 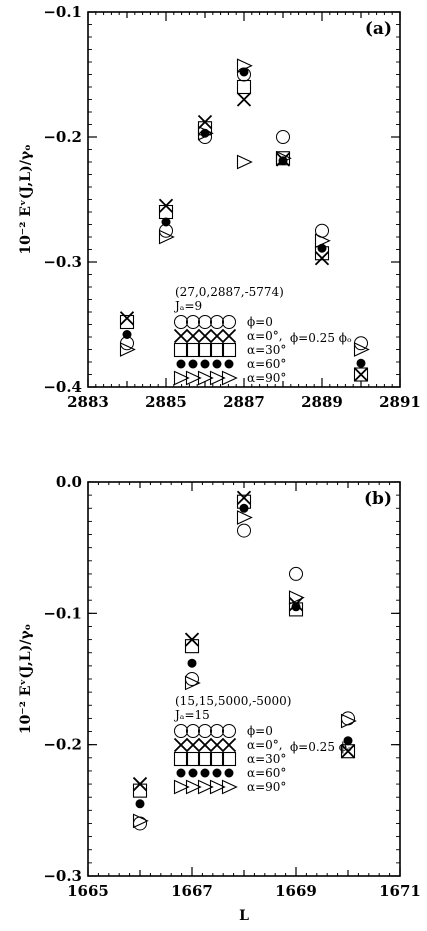 What do you see at coordinates (166, 402) in the screenshot?
I see `x-tick-label: 2885` at bounding box center [166, 402].